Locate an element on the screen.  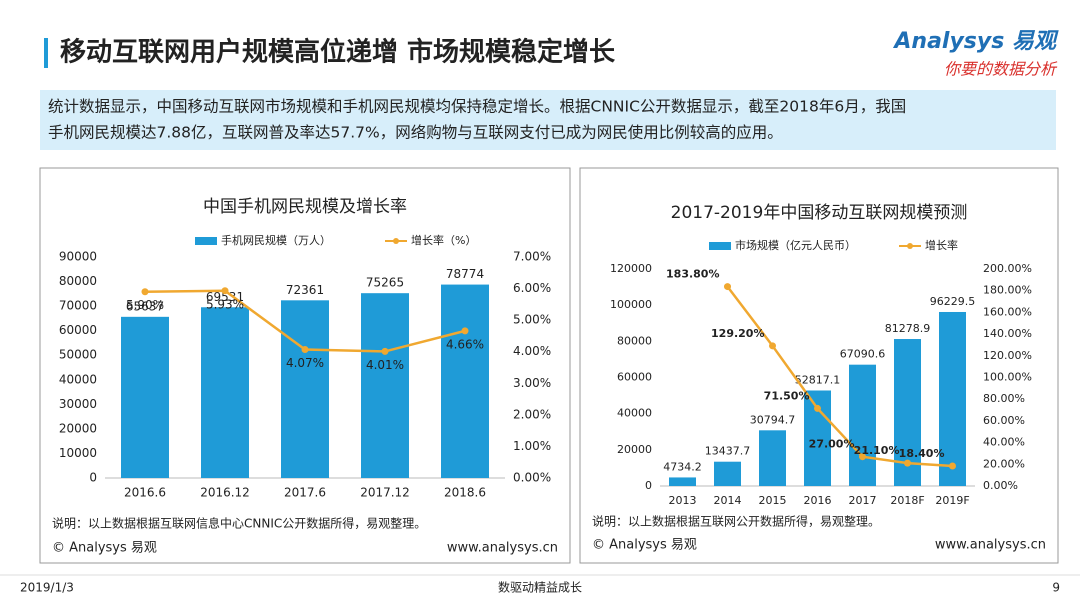
legend-label: 增长率（%） is located at coordinates (443, 240).